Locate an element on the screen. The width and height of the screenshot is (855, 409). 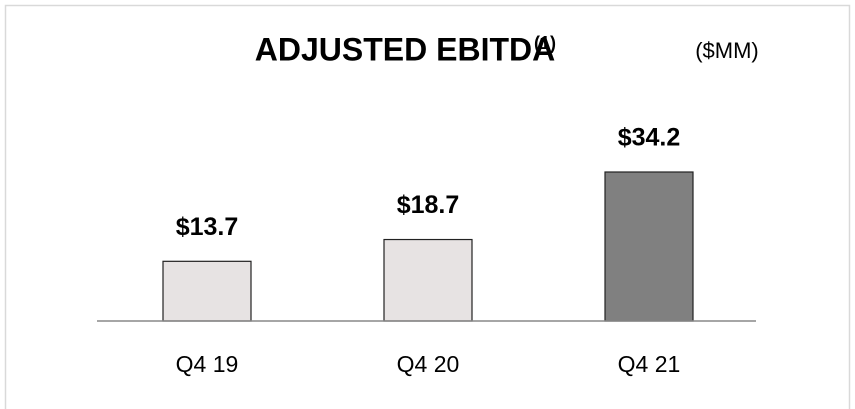
title-note: (1) is located at coordinates (545, 43).